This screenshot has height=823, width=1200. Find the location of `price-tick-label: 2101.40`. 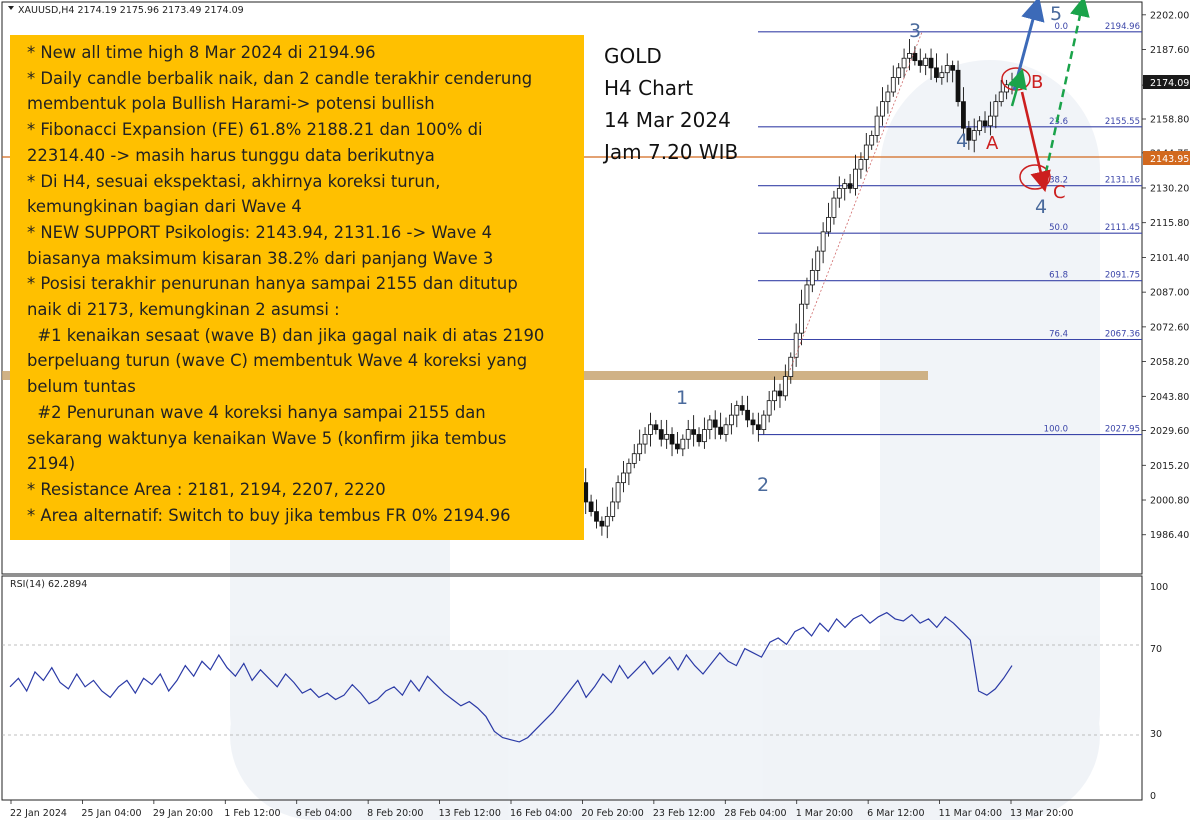

price-tick-label: 2101.40 is located at coordinates (1169, 258).